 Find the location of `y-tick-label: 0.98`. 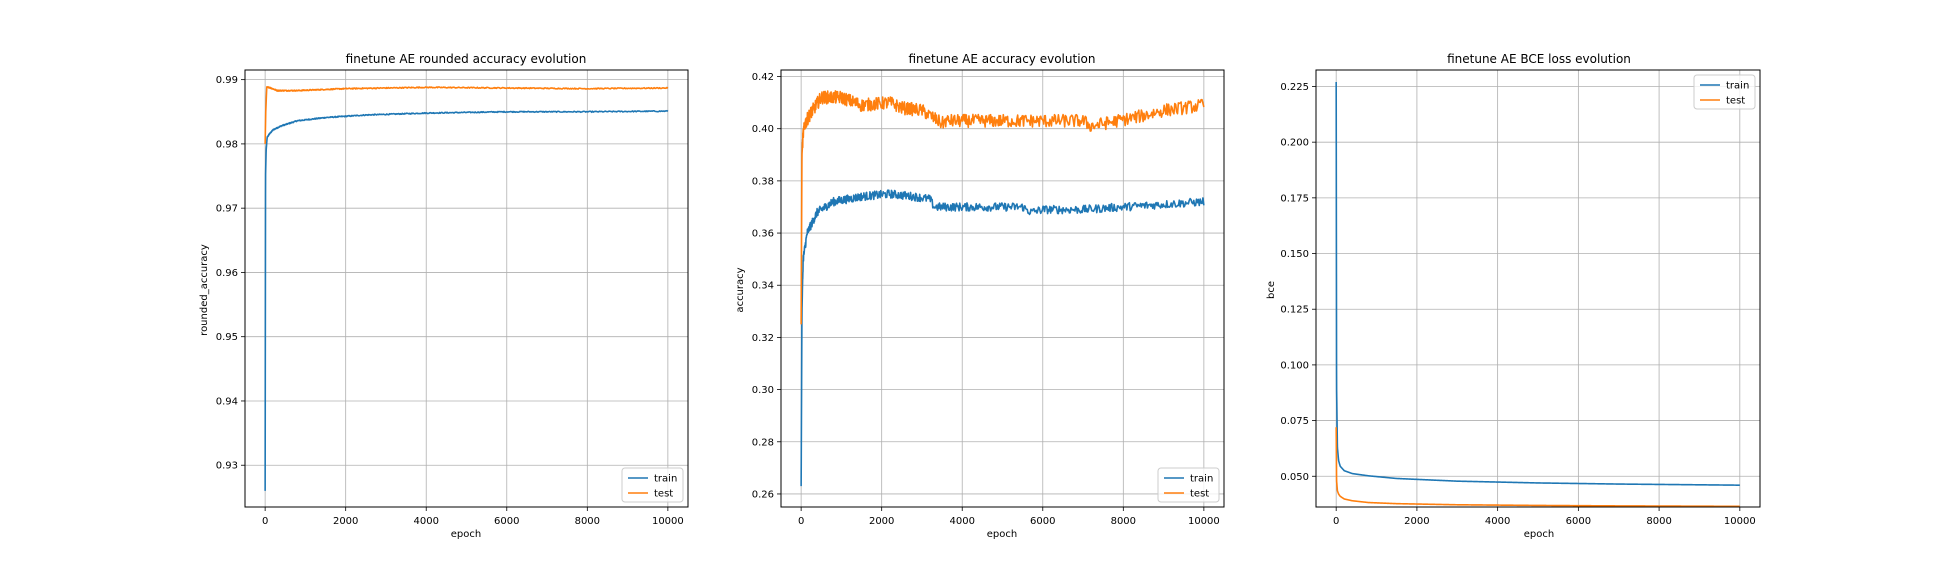

y-tick-label: 0.98 is located at coordinates (227, 144).